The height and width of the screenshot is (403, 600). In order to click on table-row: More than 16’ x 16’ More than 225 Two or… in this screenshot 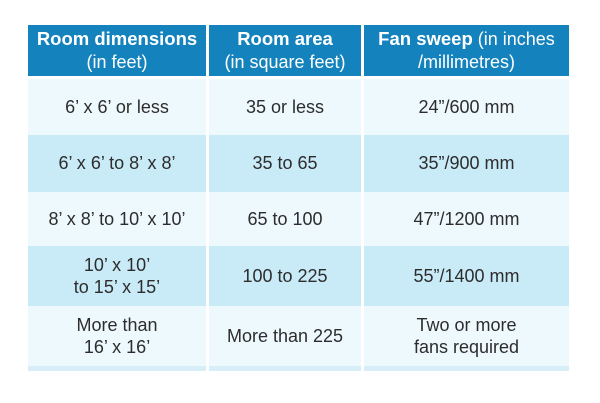, I will do `click(298, 338)`.